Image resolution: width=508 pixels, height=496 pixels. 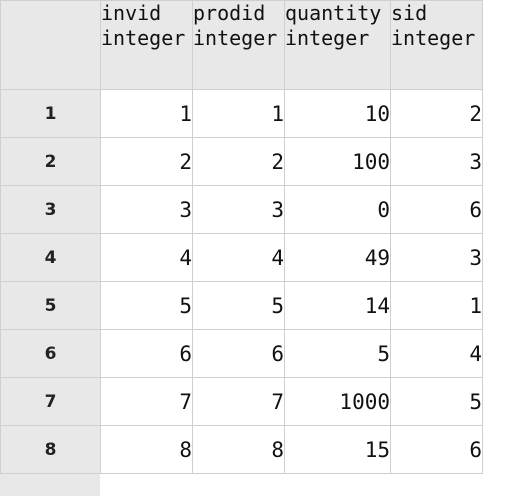 What do you see at coordinates (337, 353) in the screenshot?
I see `cell-quantity: 5` at bounding box center [337, 353].